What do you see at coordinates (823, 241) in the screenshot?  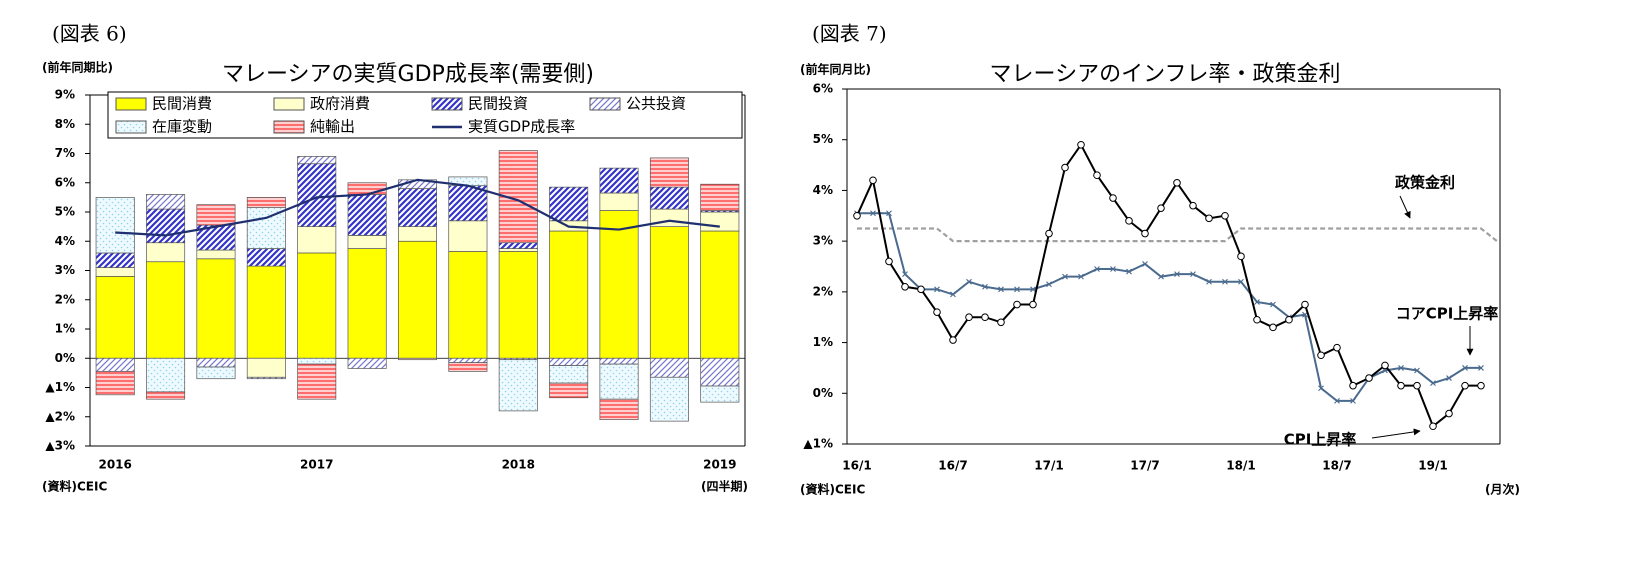 I see `y-tick-label: 3%` at bounding box center [823, 241].